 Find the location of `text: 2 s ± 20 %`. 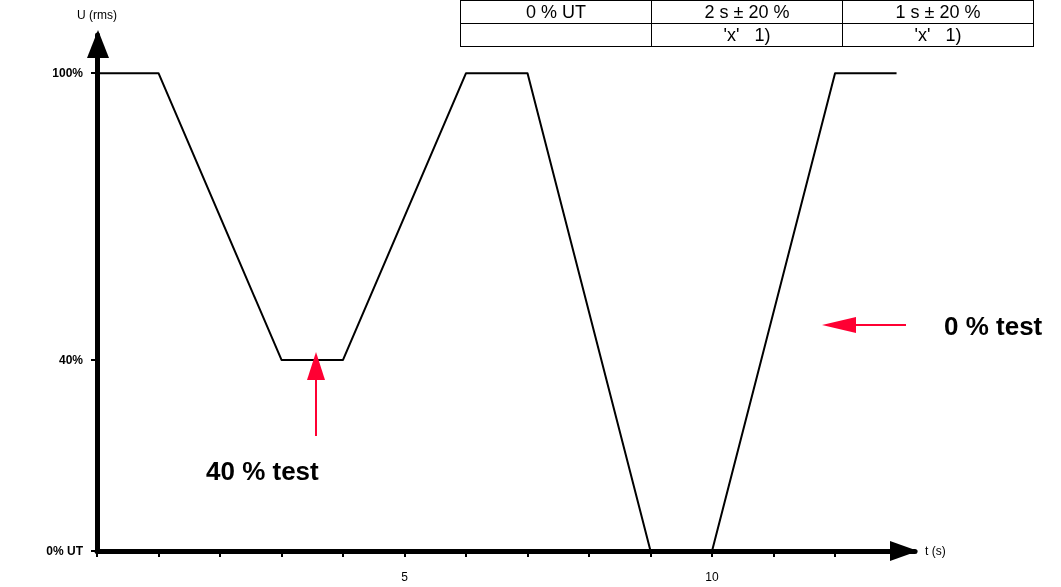

text: 2 s ± 20 % is located at coordinates (747, 12).